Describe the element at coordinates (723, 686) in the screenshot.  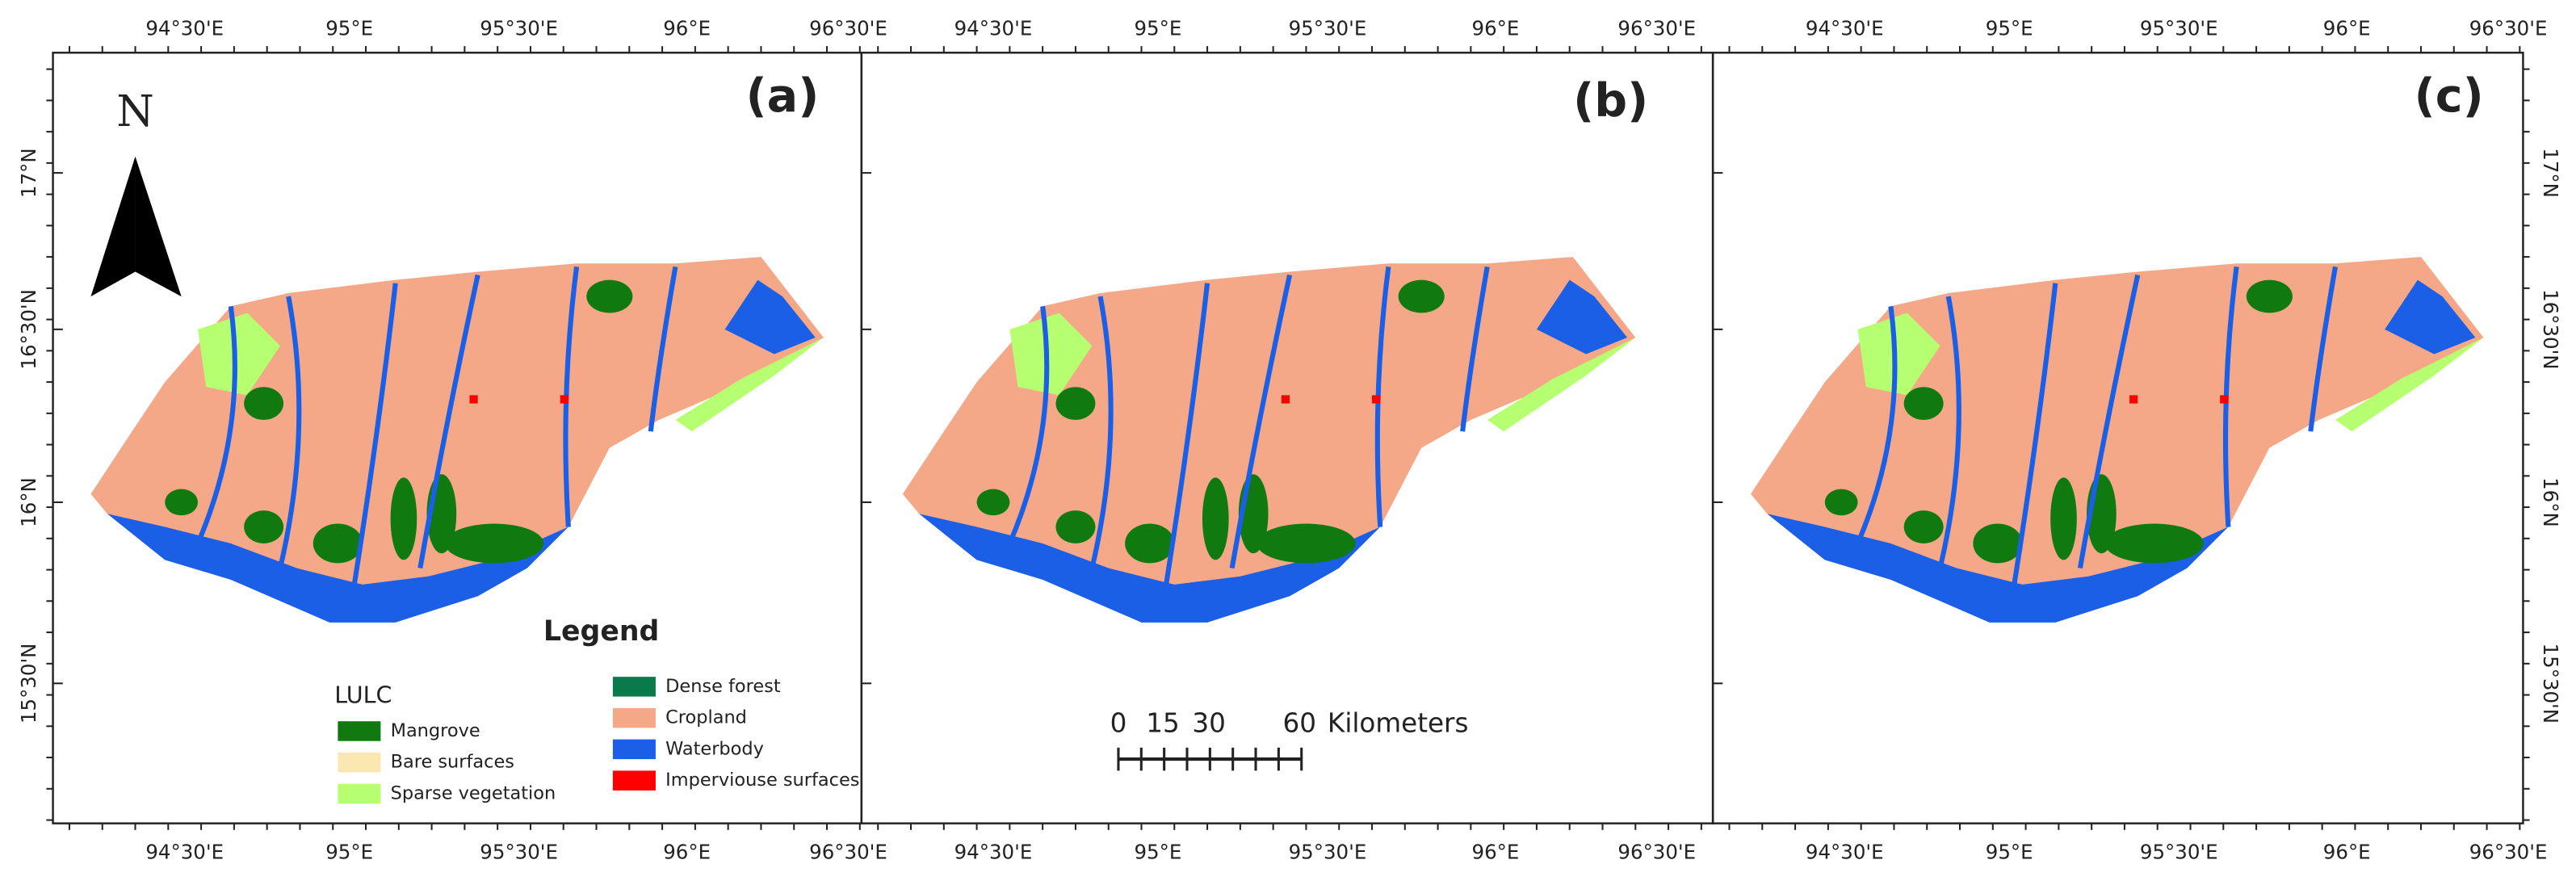
I see `legend-label: Dense forest` at that location.